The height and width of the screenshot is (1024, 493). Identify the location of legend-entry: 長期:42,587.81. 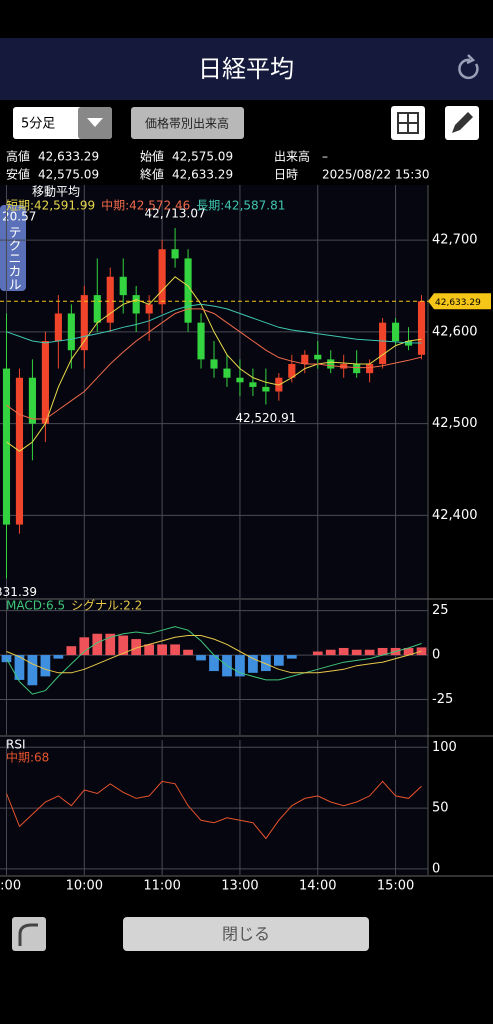
(240, 206).